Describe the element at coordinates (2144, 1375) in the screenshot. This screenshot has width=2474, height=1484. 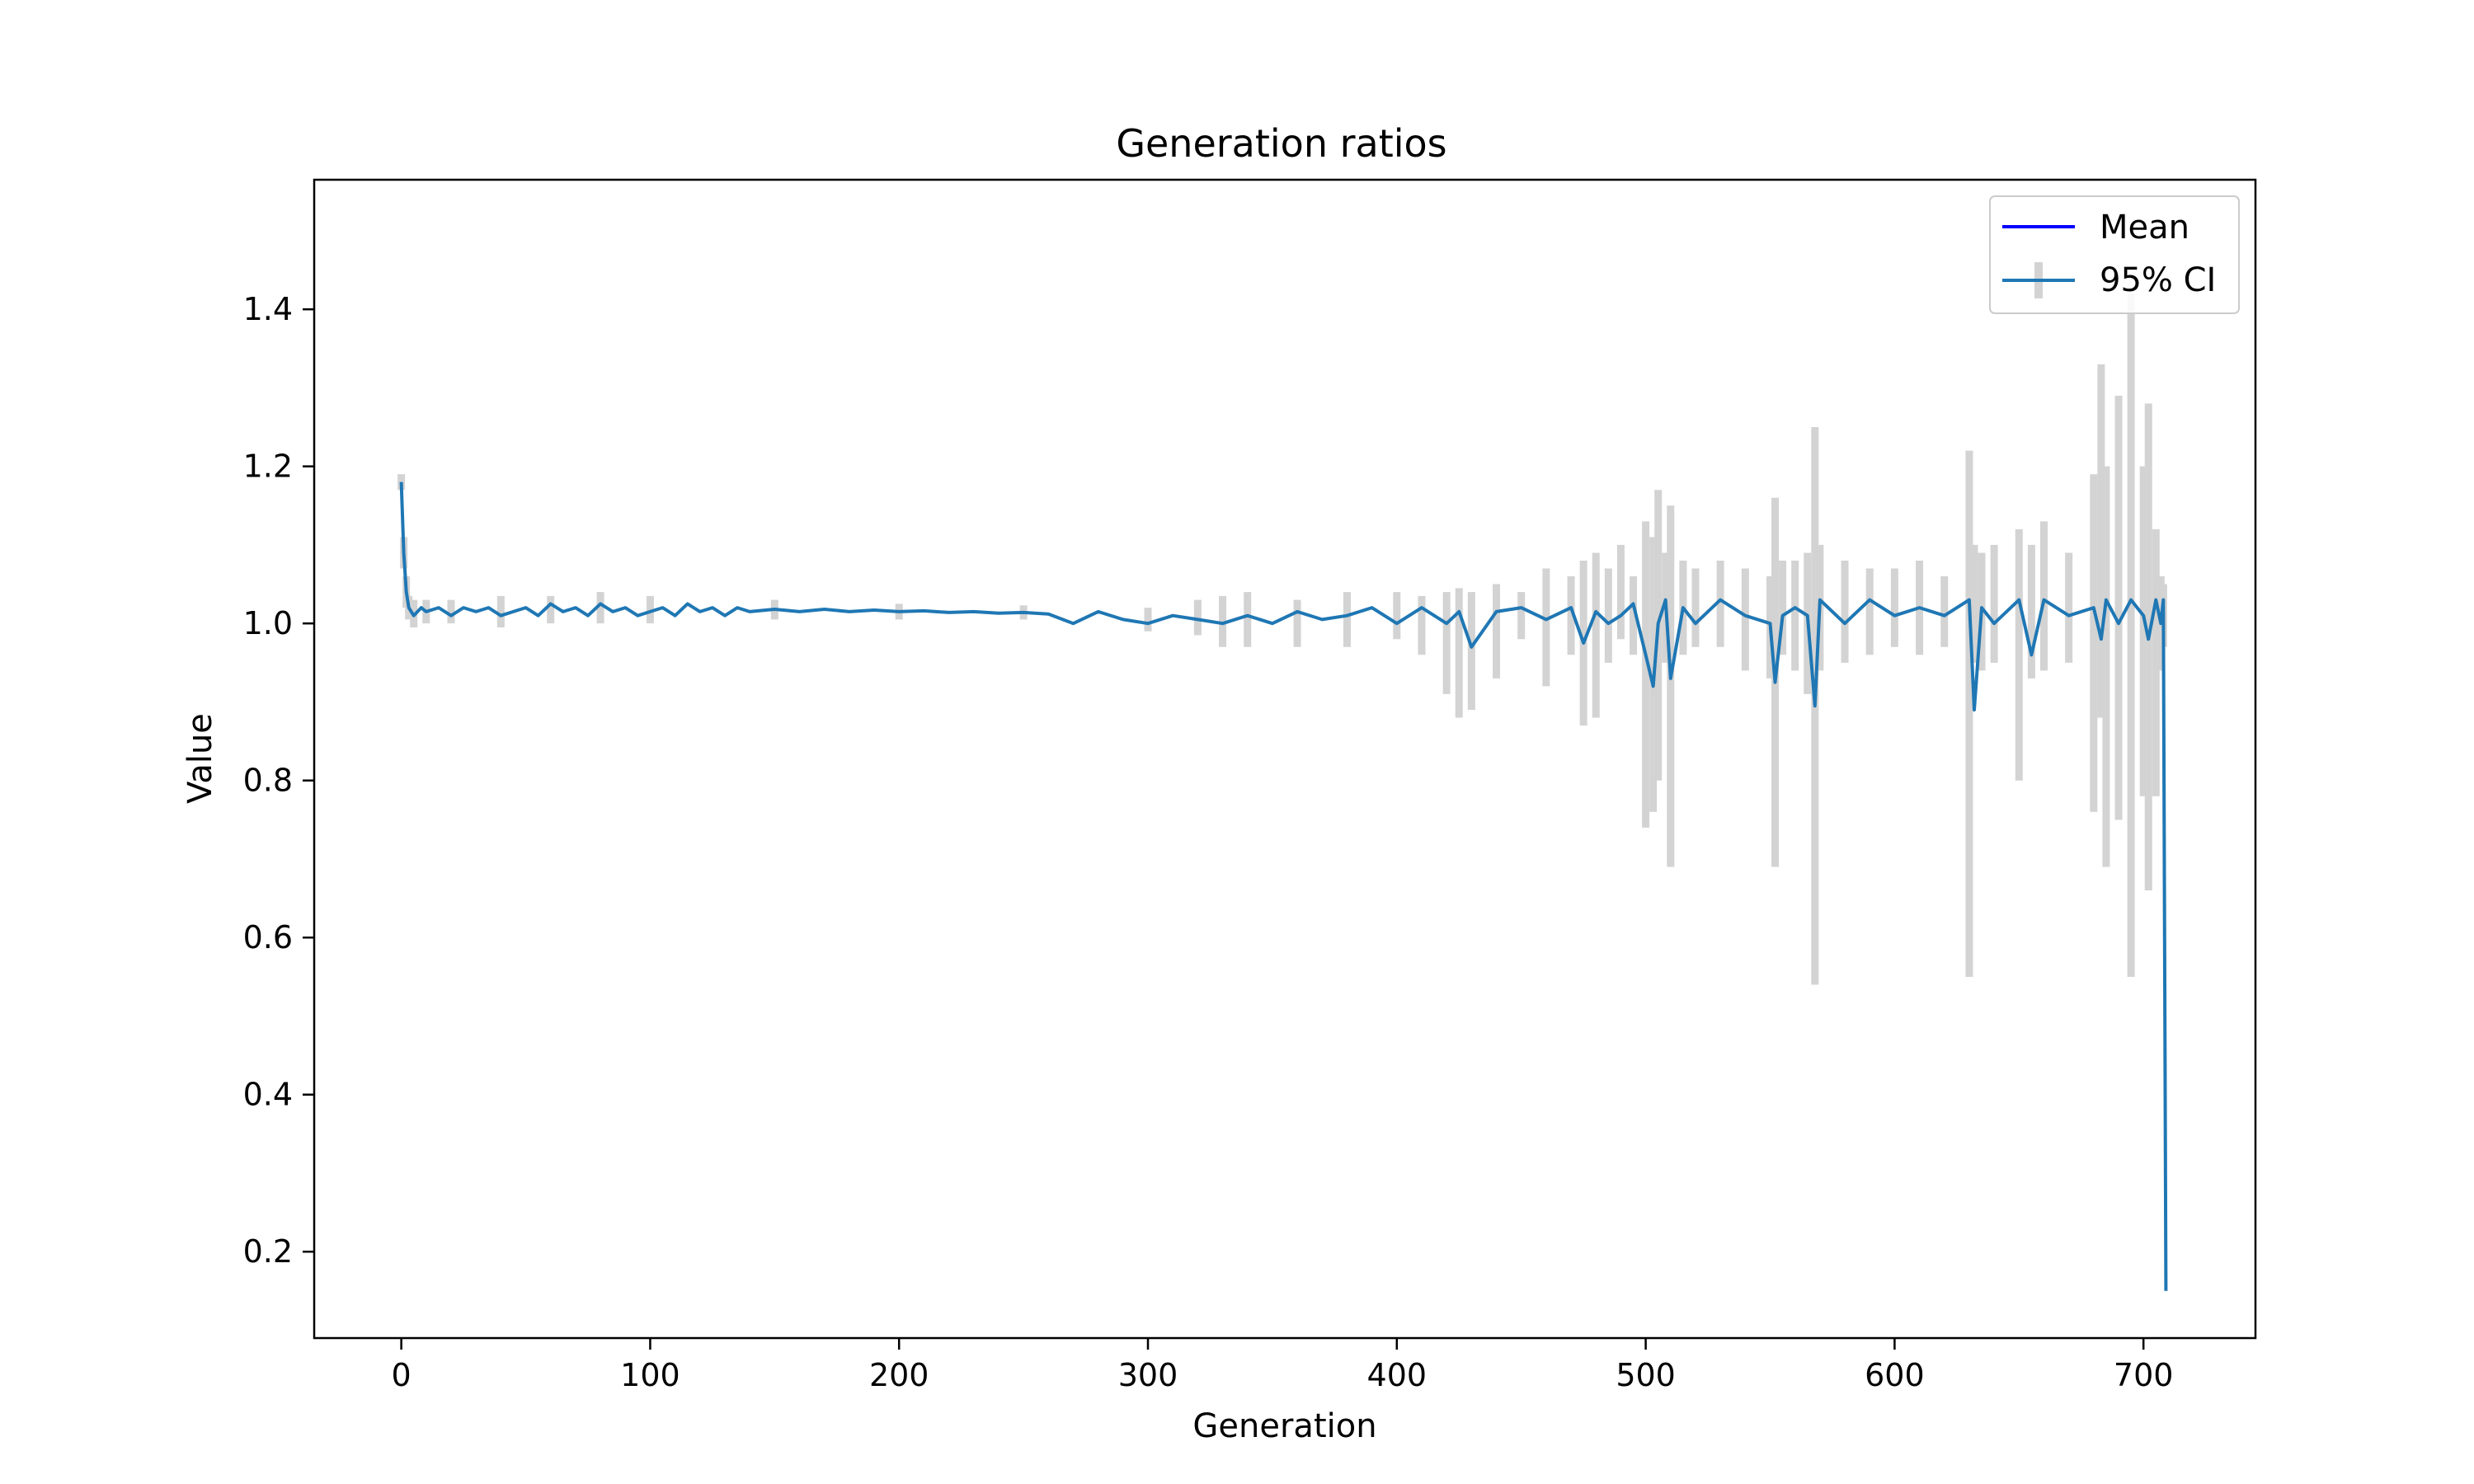
I see `x-tick-label: 700` at that location.